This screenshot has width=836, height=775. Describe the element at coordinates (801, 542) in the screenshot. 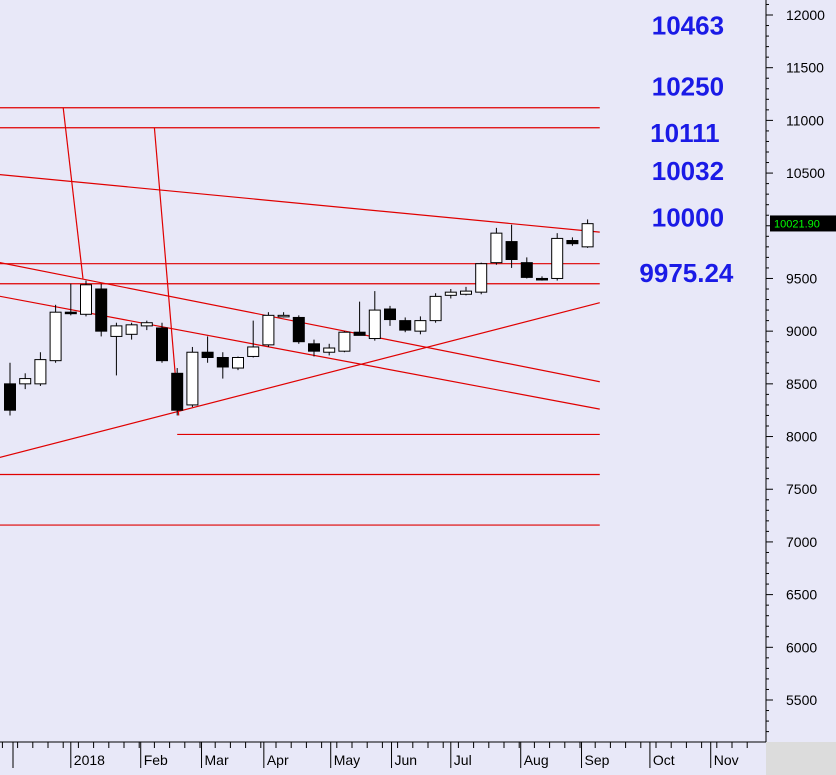

I see `y-tick-label: 7000` at that location.